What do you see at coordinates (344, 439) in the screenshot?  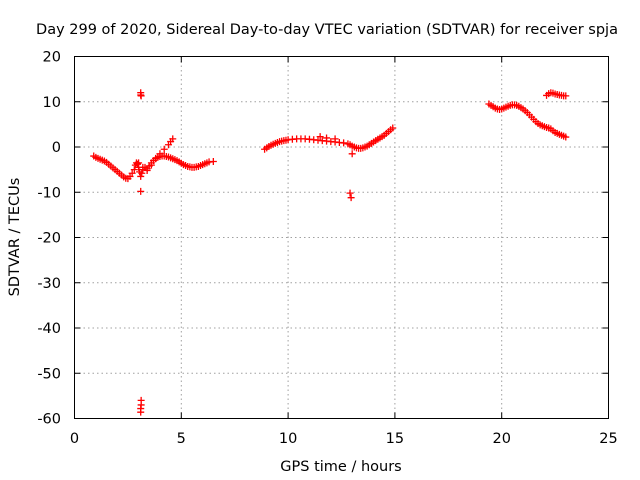 I see `x-axis-tick-labels: 0 5 10 15 20 25` at bounding box center [344, 439].